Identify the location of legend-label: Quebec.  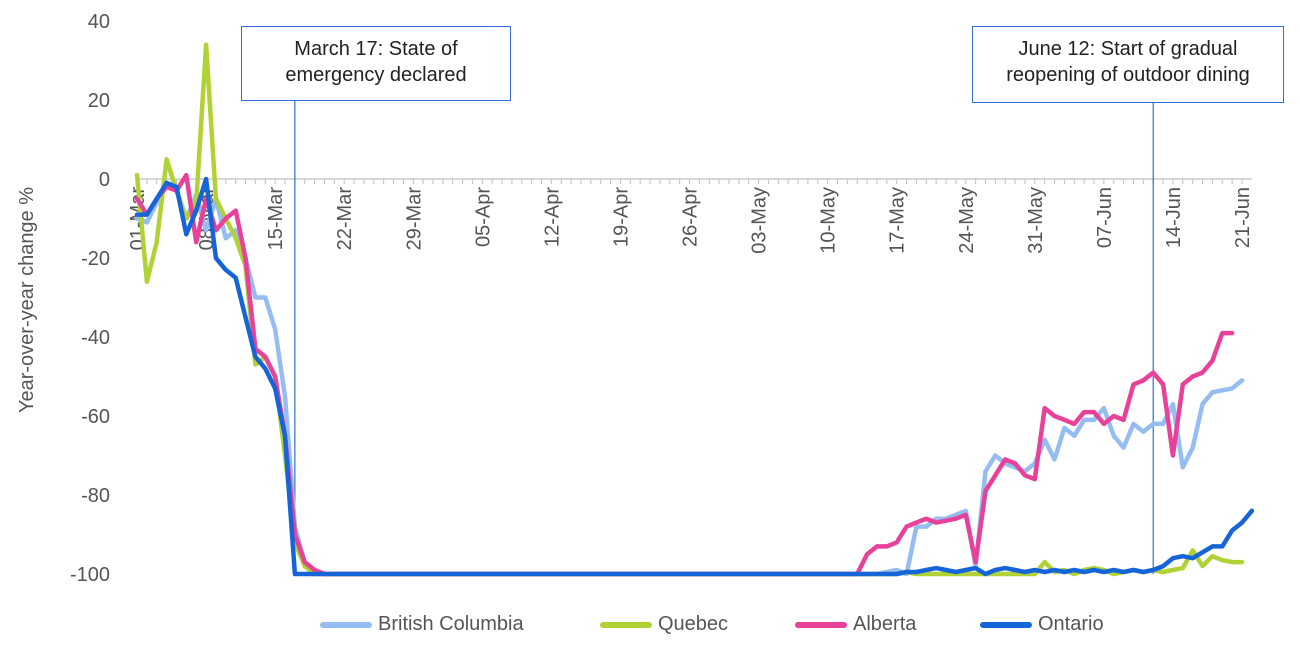
(693, 624).